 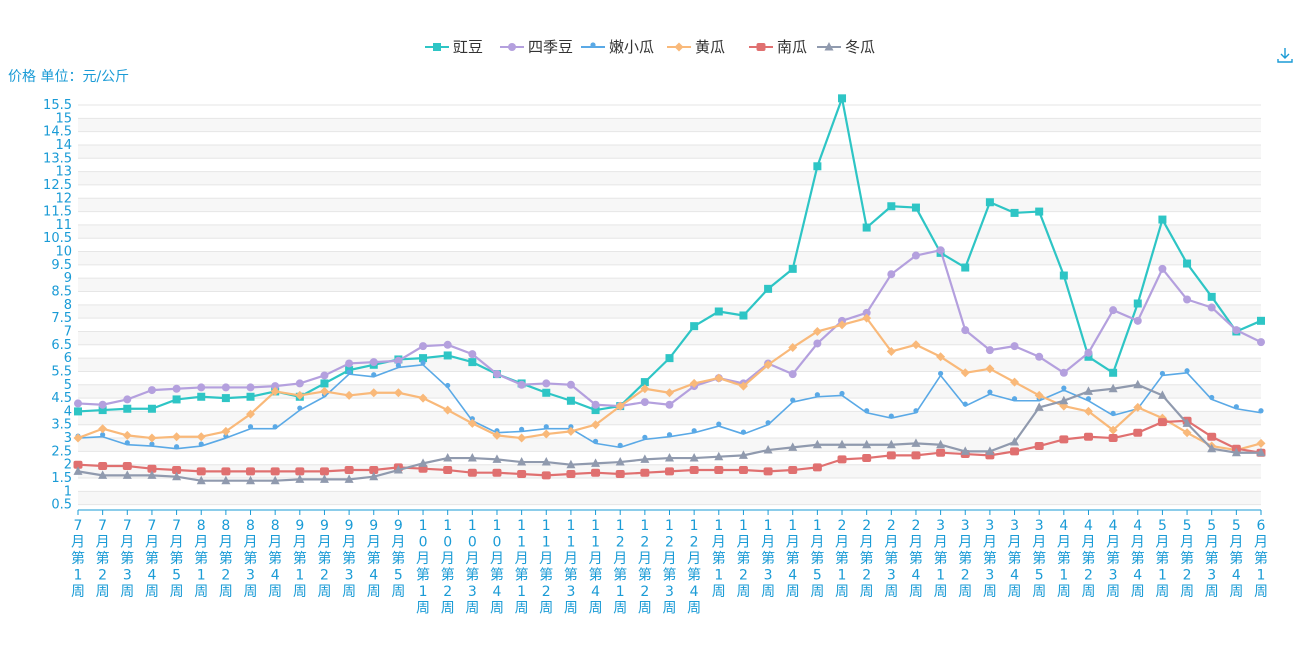 I want to click on x-tick-label: 3 月第 5 周, so click(x=1039, y=559).